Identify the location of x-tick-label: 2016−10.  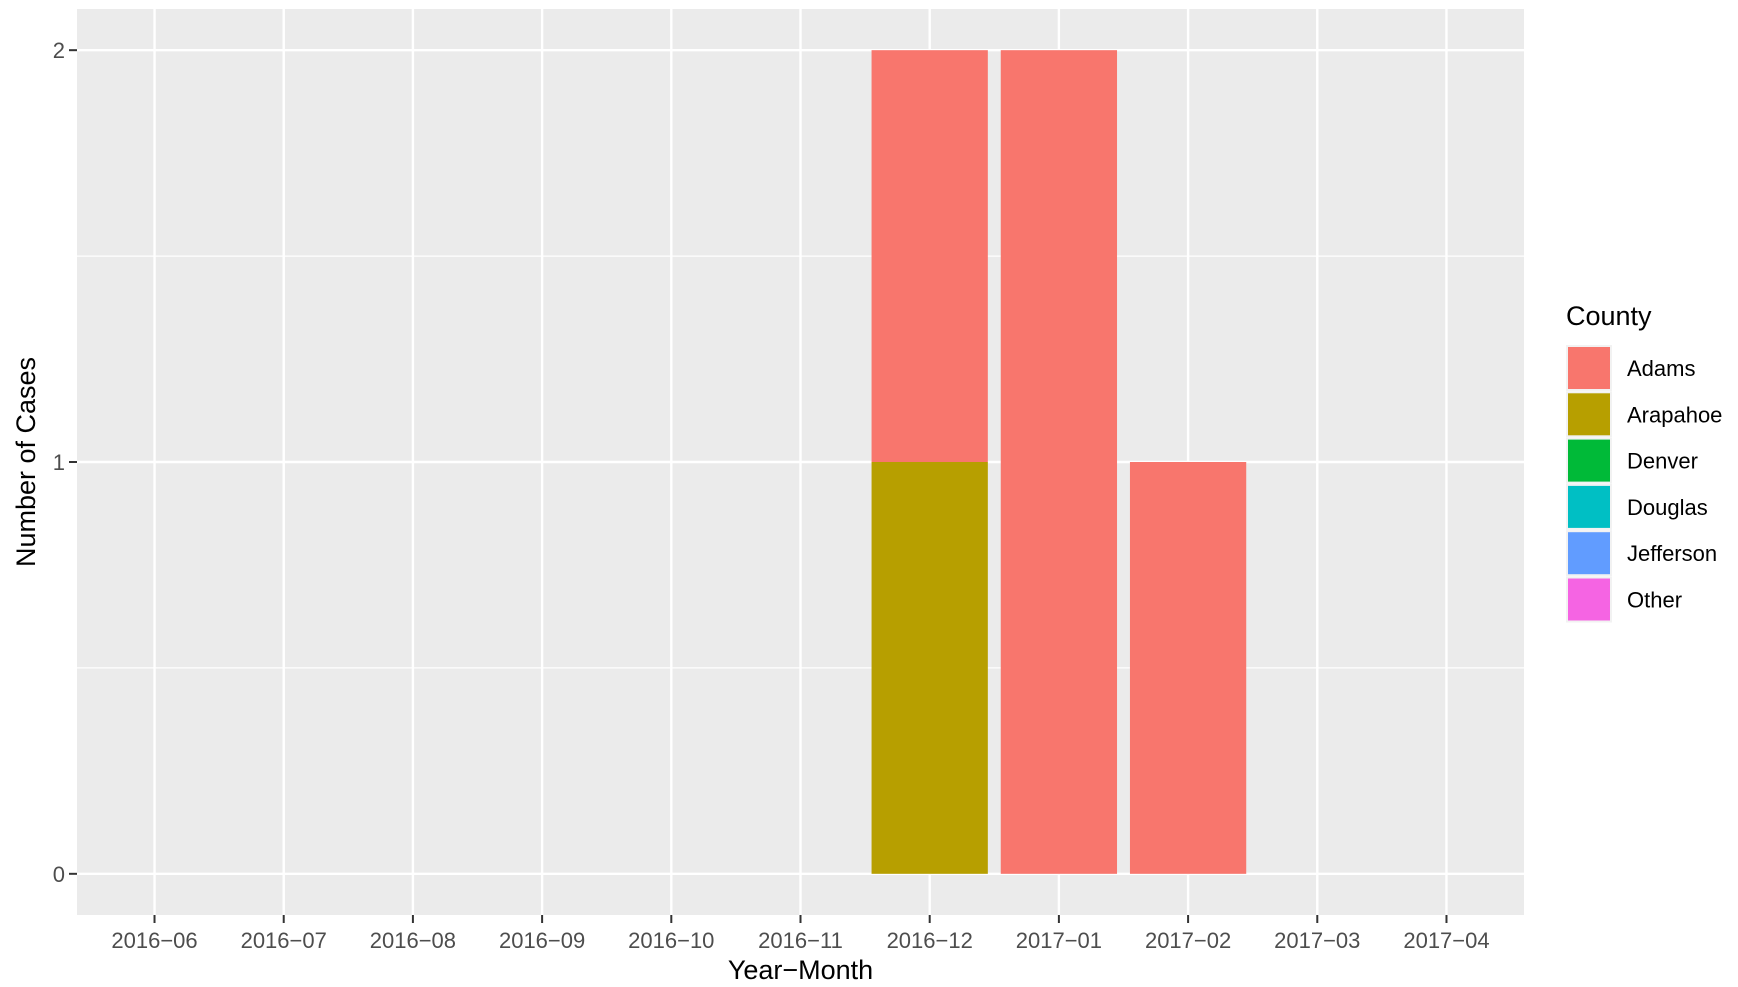
(671, 940).